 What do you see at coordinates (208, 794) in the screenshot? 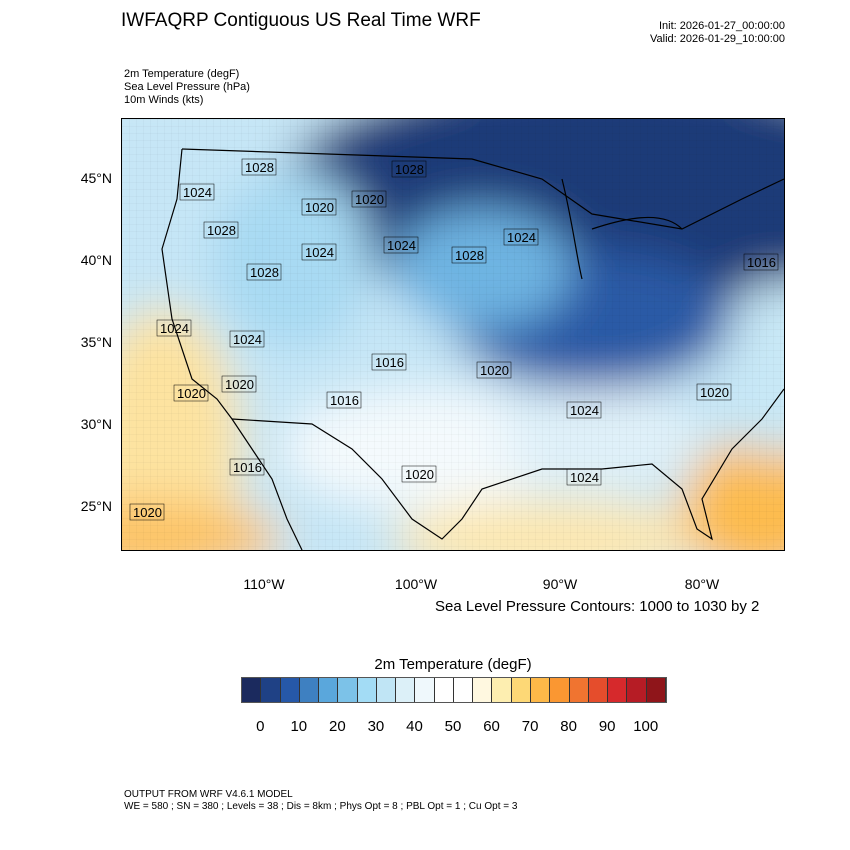
I see `footer-model: OUTPUT FROM WRF V4.6.1 MODEL` at bounding box center [208, 794].